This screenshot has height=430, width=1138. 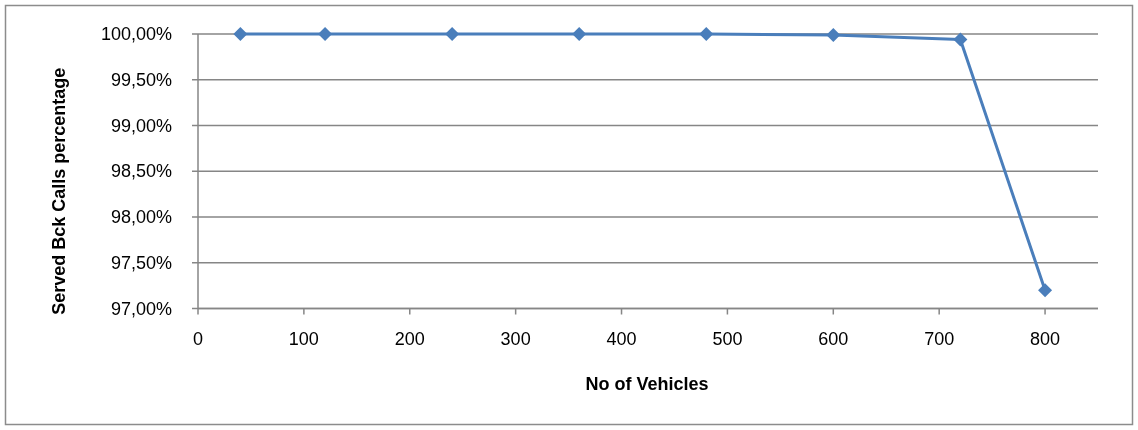 What do you see at coordinates (59, 191) in the screenshot?
I see `y-axis-title: Served Bck Calls percentage` at bounding box center [59, 191].